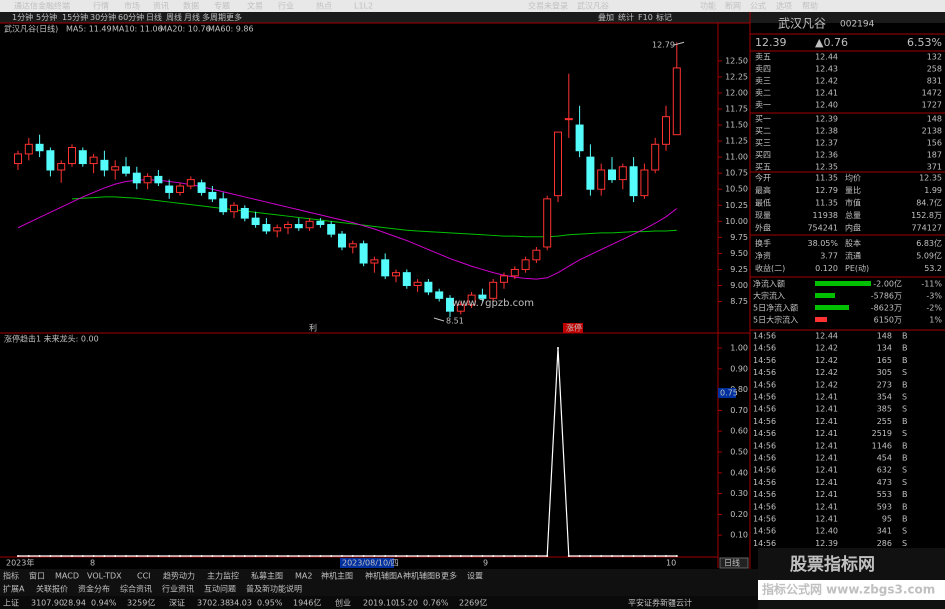 This screenshot has width=945, height=609. Describe the element at coordinates (255, 6) in the screenshot. I see `menu-item: 文易` at that location.